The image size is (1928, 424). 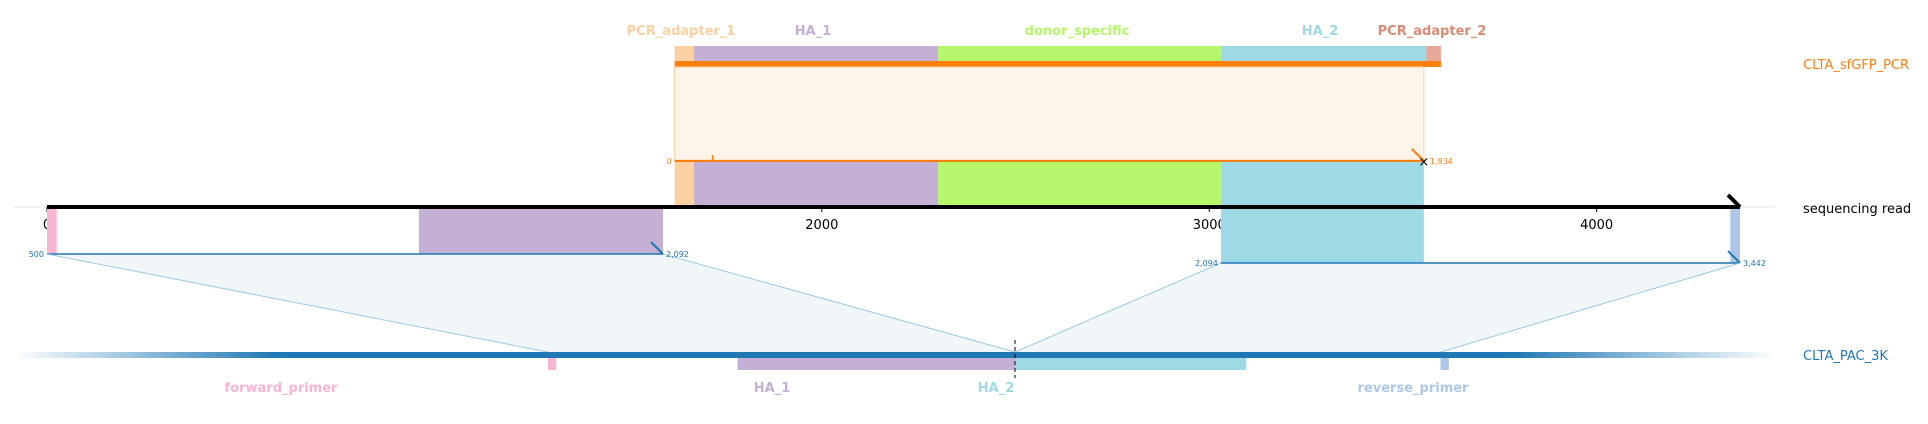 I want to click on read-axis-tick-label: 4000, so click(x=1596, y=225).